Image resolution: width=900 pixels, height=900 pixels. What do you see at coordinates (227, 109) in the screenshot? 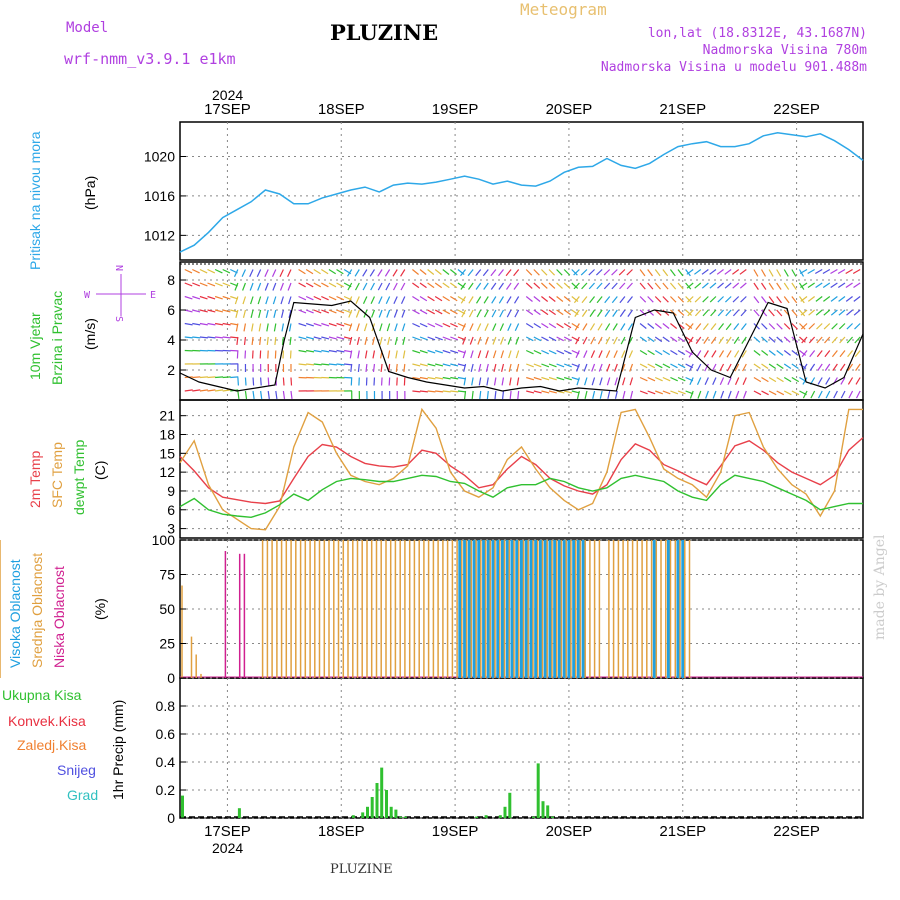
I see `day-label-top: 17SEP` at bounding box center [227, 109].